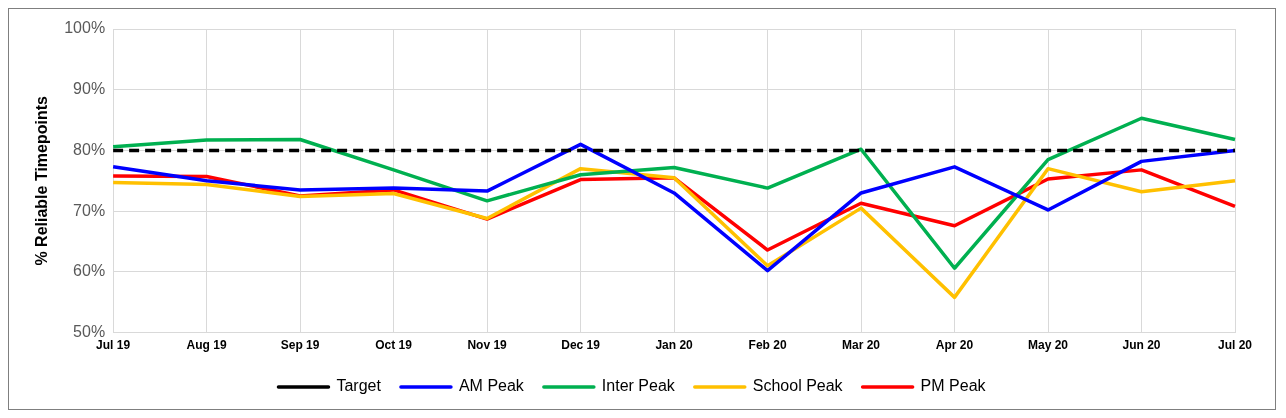 Image resolution: width=1286 pixels, height=418 pixels. Describe the element at coordinates (674, 345) in the screenshot. I see `x-tick-label: Jan 20` at that location.